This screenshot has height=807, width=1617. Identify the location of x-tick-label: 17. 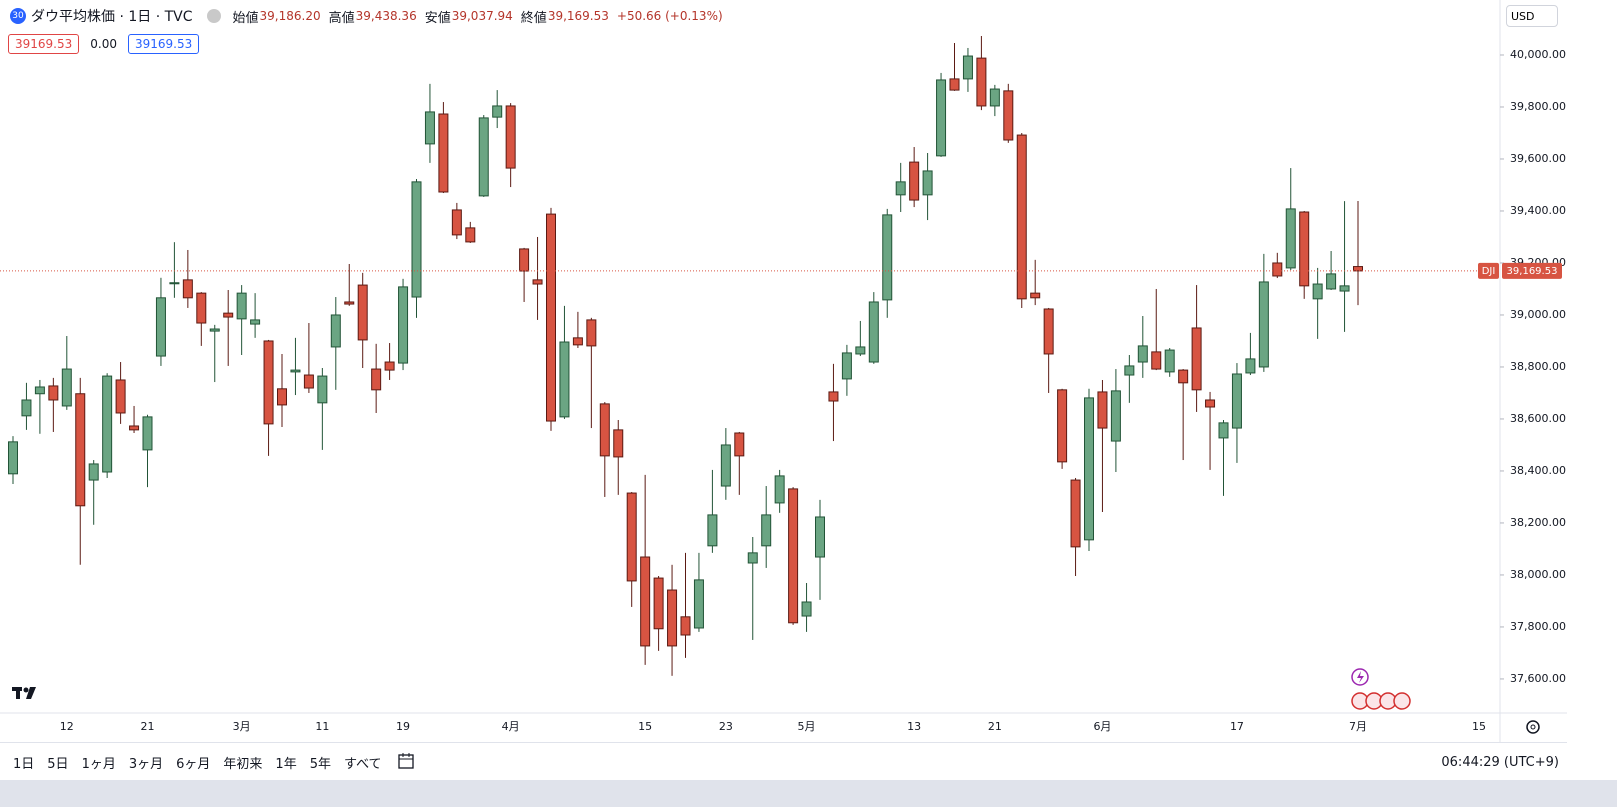
(1237, 726).